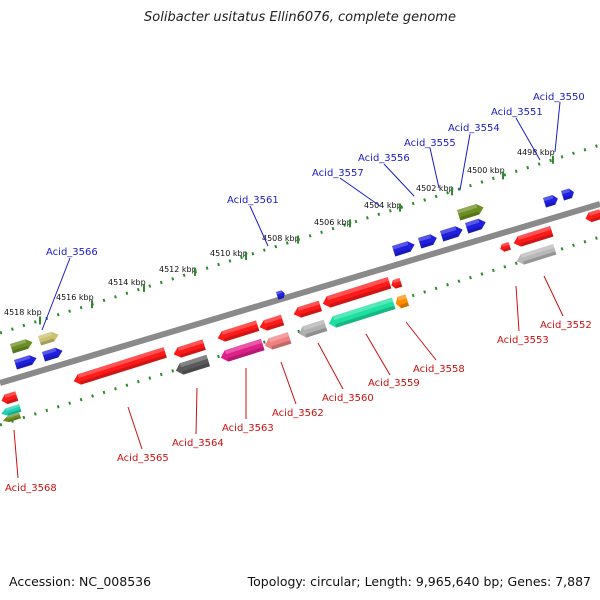  I want to click on kbp-label: 4518 kbp, so click(23, 312).